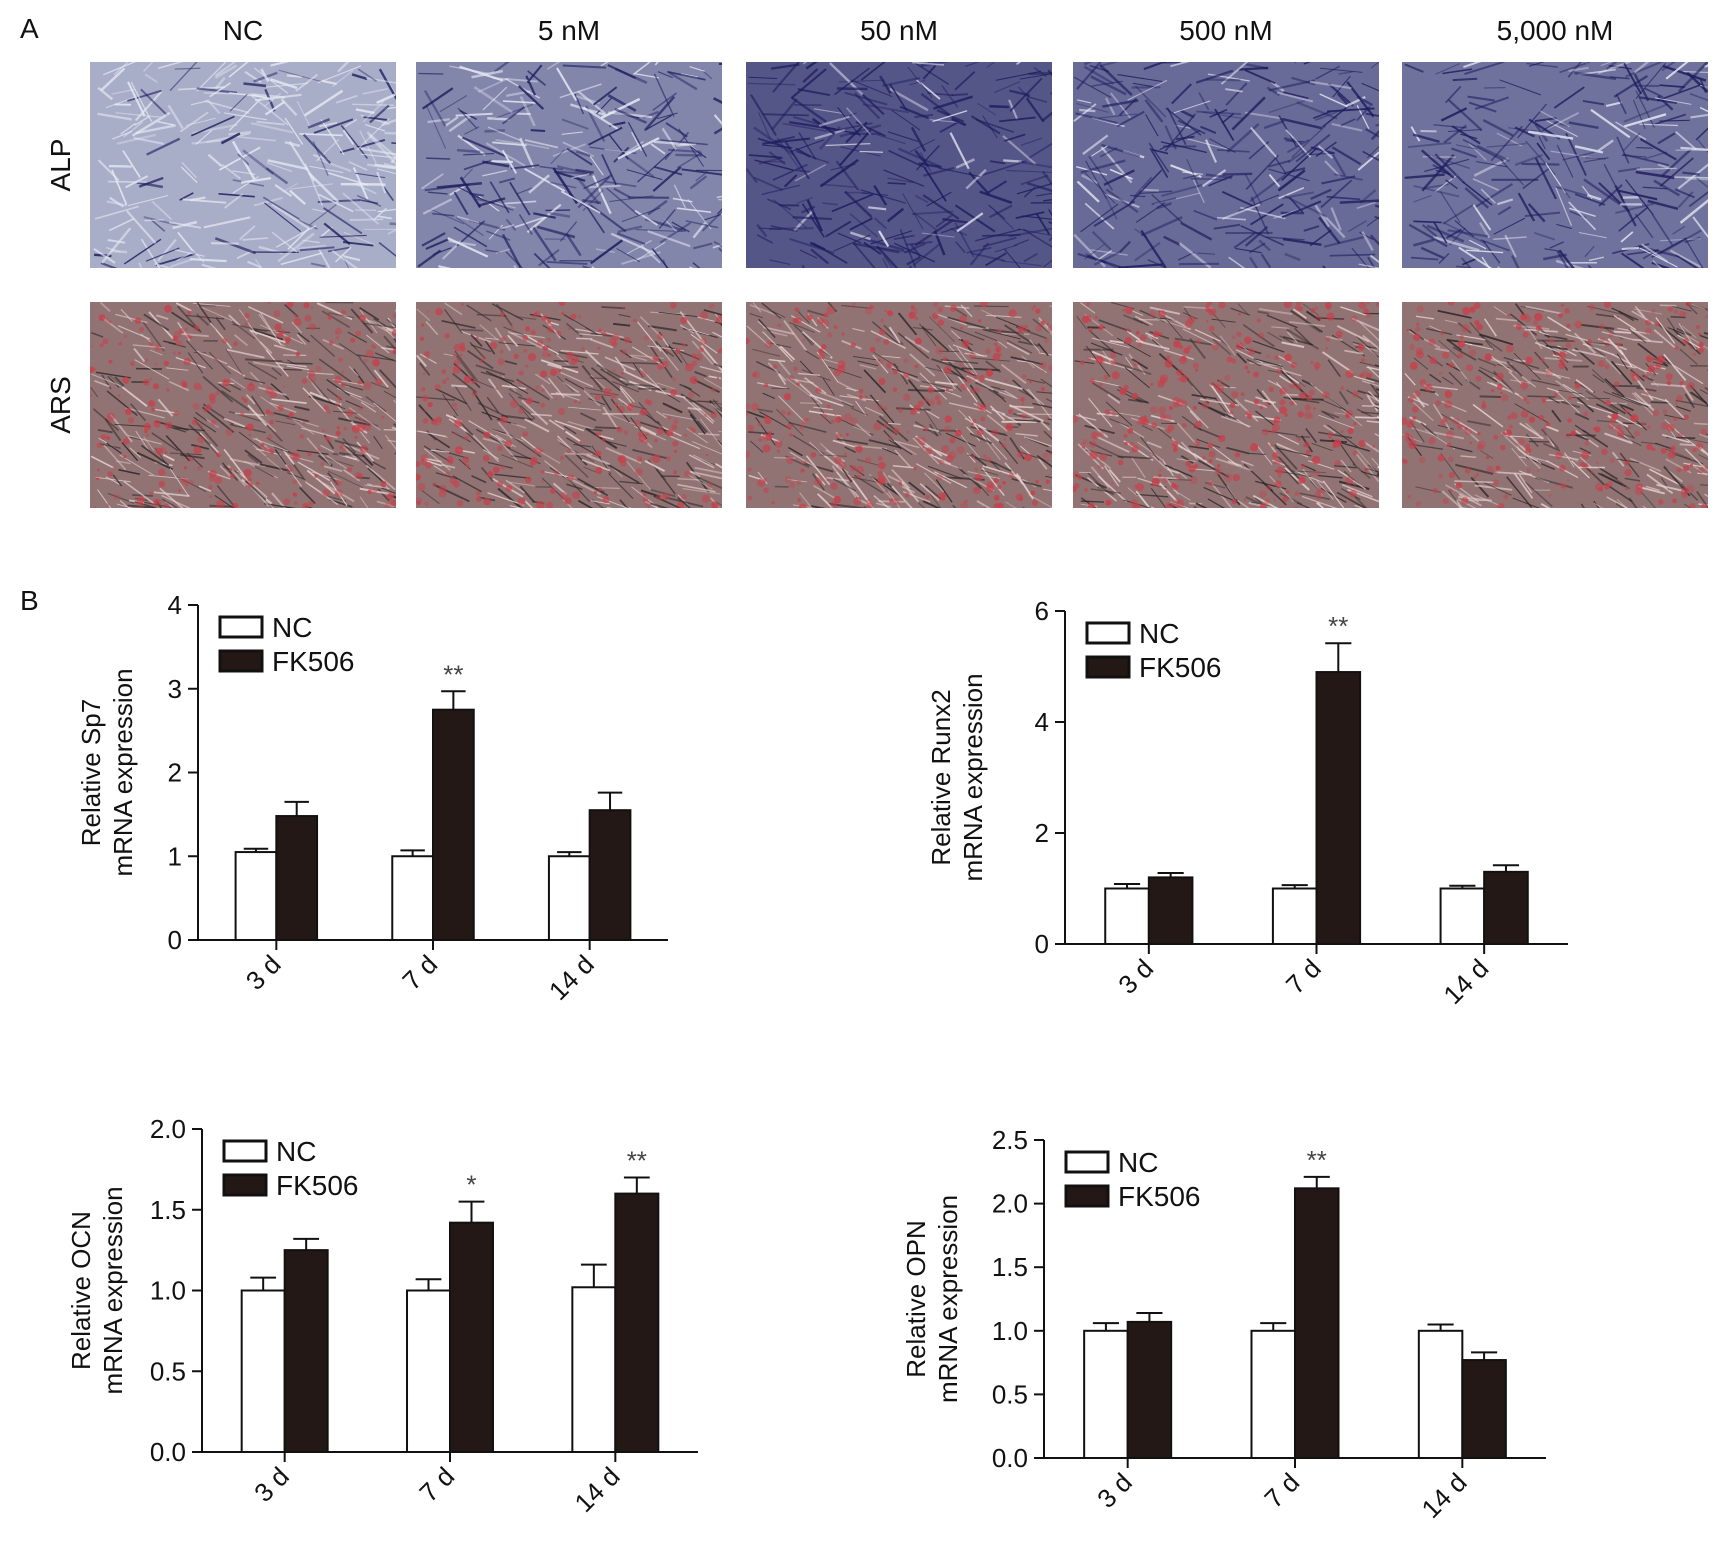 The width and height of the screenshot is (1727, 1557). What do you see at coordinates (569, 30) in the screenshot?
I see `column-label: 5 nM` at bounding box center [569, 30].